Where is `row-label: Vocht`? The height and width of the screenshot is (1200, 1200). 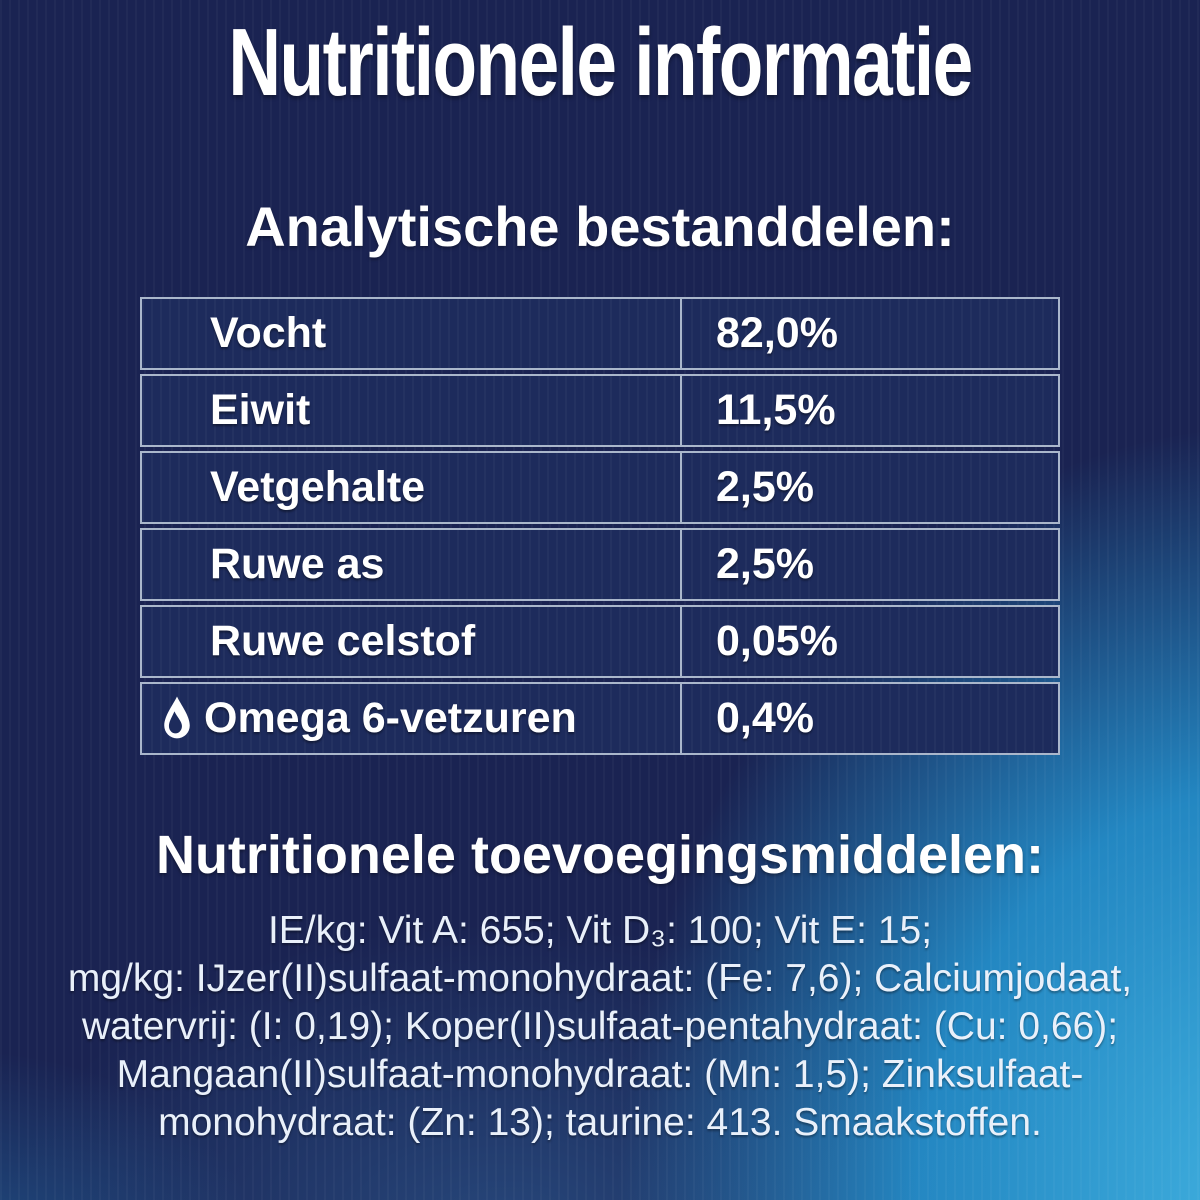 row-label: Vocht is located at coordinates (268, 332).